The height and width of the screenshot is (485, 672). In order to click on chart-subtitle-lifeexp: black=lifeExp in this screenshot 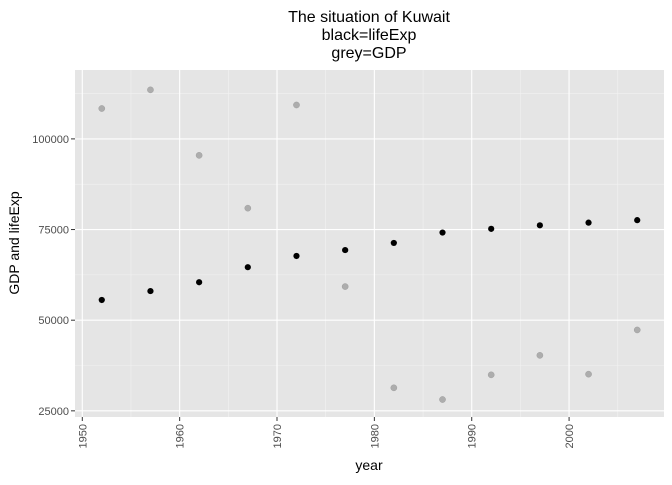, I will do `click(369, 35)`.